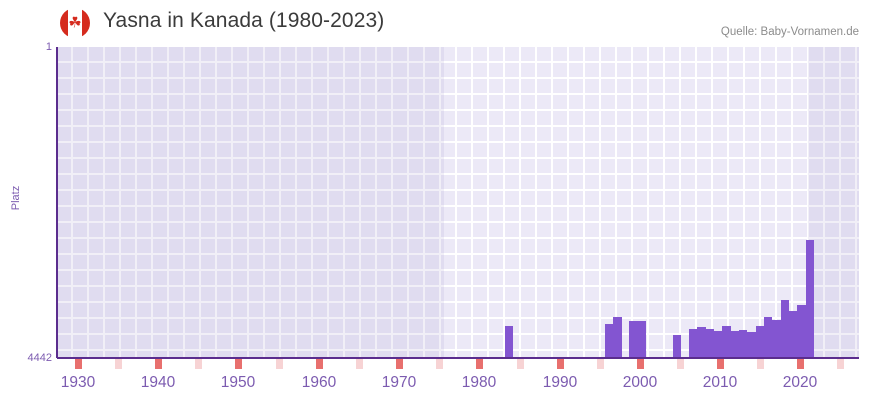 This screenshot has width=873, height=402. I want to click on x-tick-2020, so click(800, 364).